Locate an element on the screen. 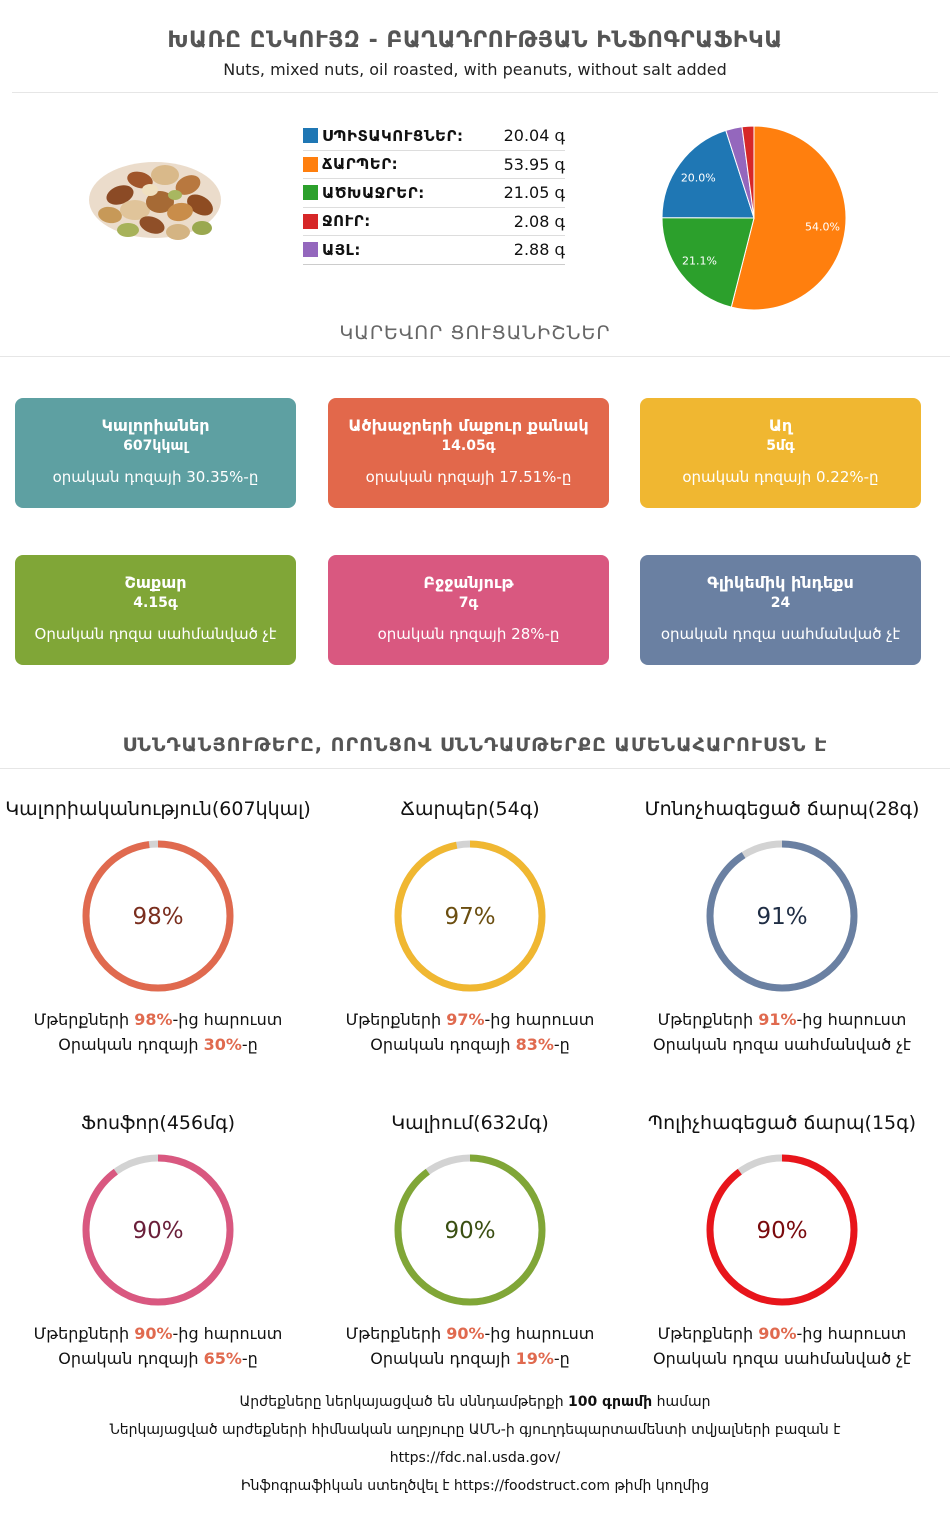 This screenshot has width=950, height=1516. ring-name: Ֆոսֆոր(456մգ) is located at coordinates (158, 1123).